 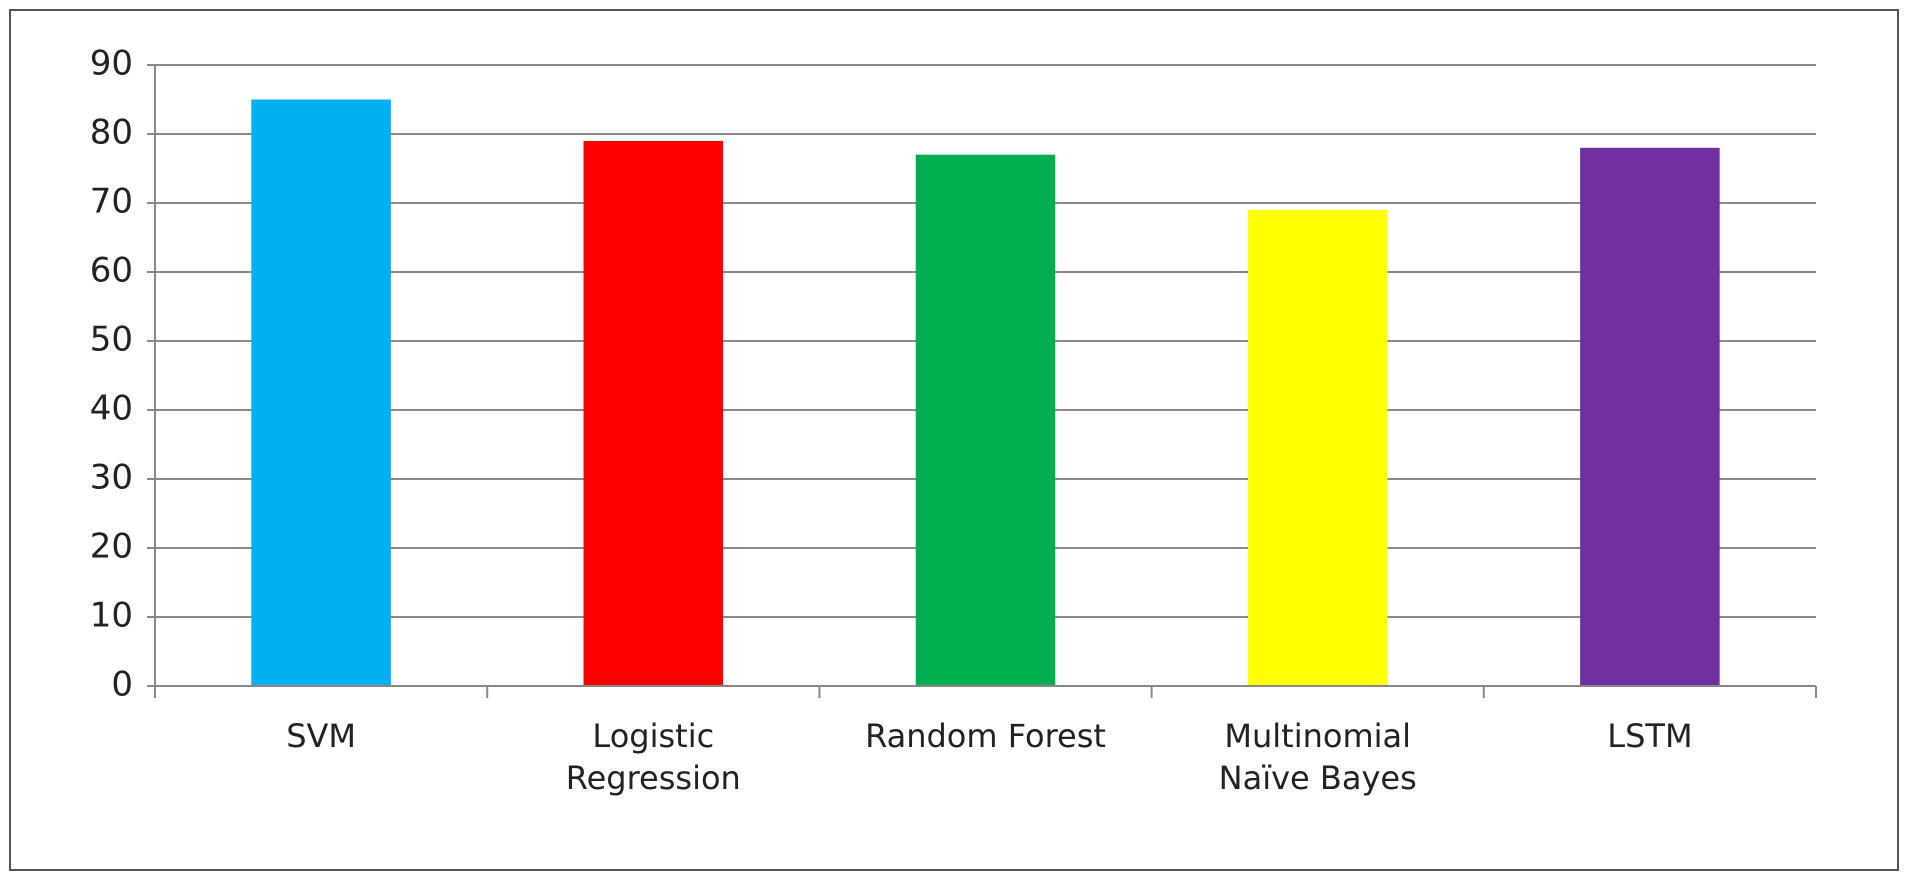 I want to click on y-tick-label: 90, so click(x=111, y=64).